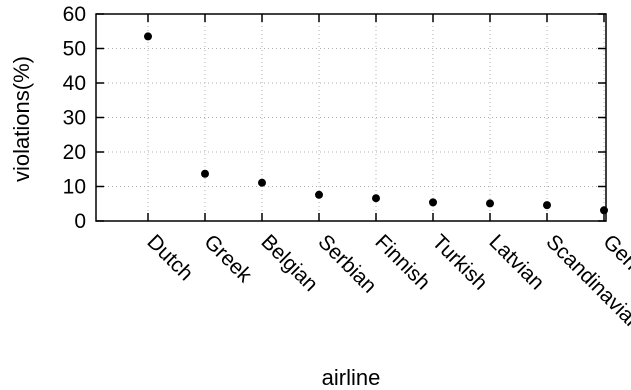 This screenshot has width=631, height=390. I want to click on y-tick-label: 0, so click(80, 221).